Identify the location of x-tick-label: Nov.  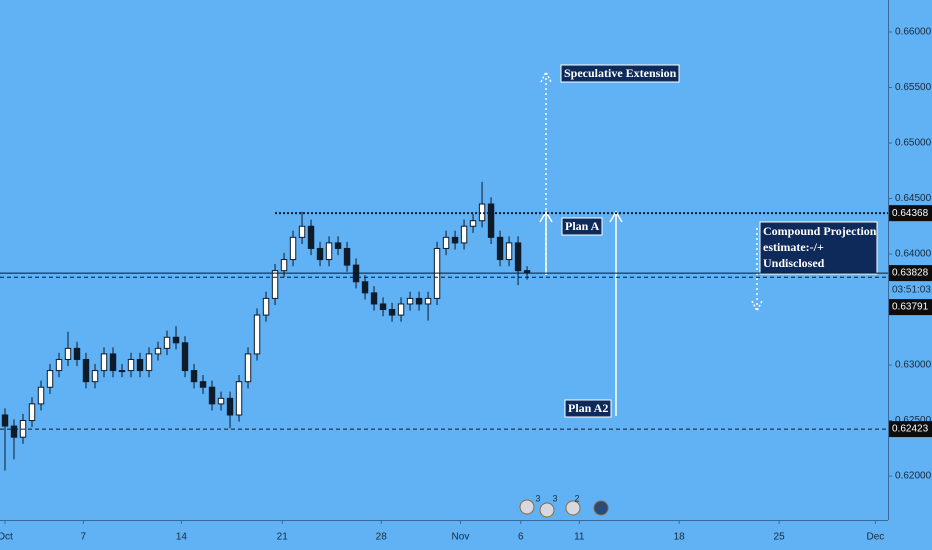
(461, 537).